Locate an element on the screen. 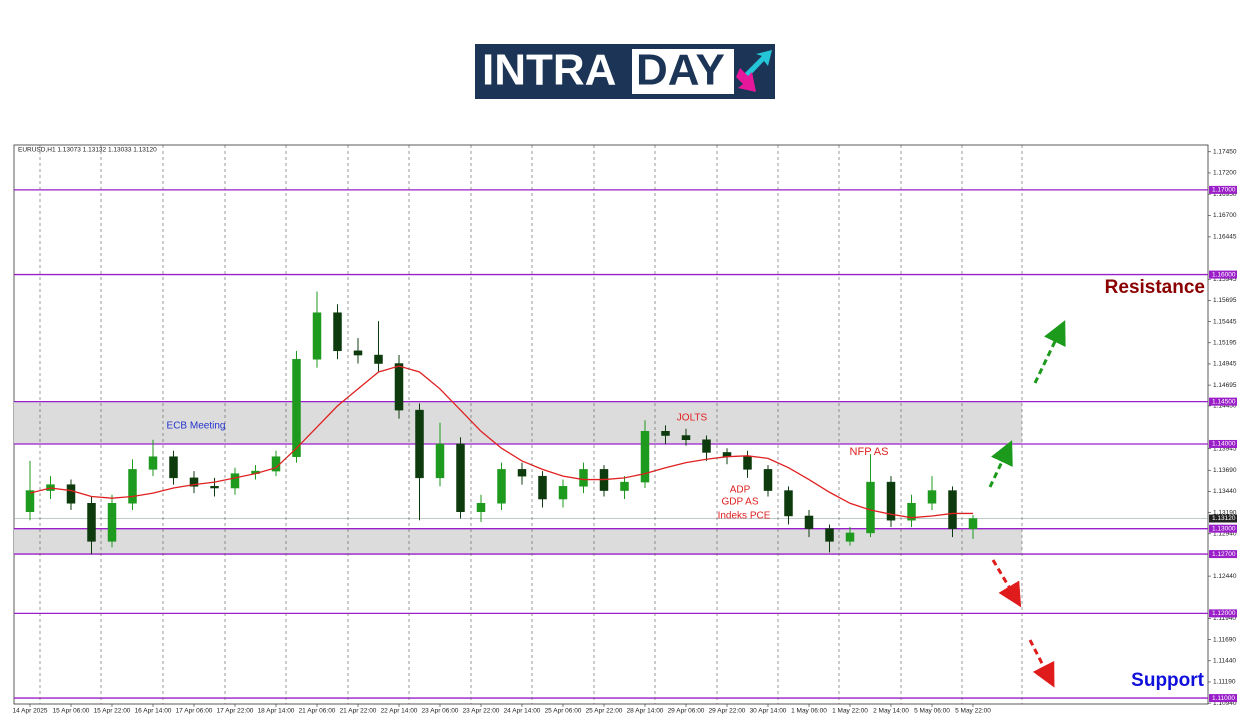  x-tick-label: 5 May 06:00 is located at coordinates (932, 711).